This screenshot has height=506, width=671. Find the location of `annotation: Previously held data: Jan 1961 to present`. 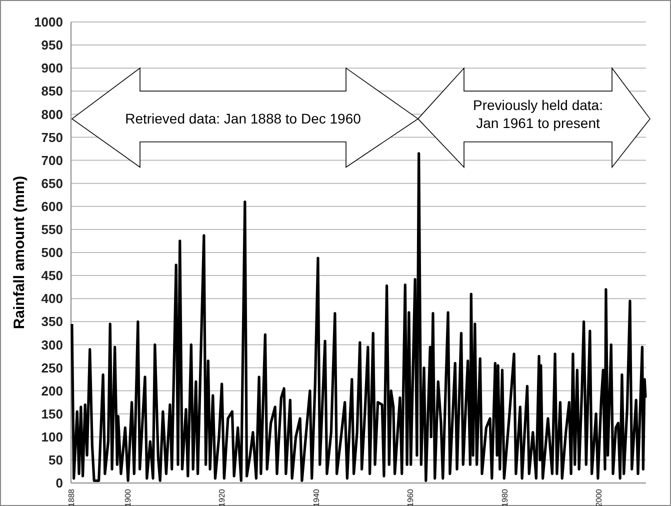

annotation: Previously held data: Jan 1961 to present is located at coordinates (538, 113).